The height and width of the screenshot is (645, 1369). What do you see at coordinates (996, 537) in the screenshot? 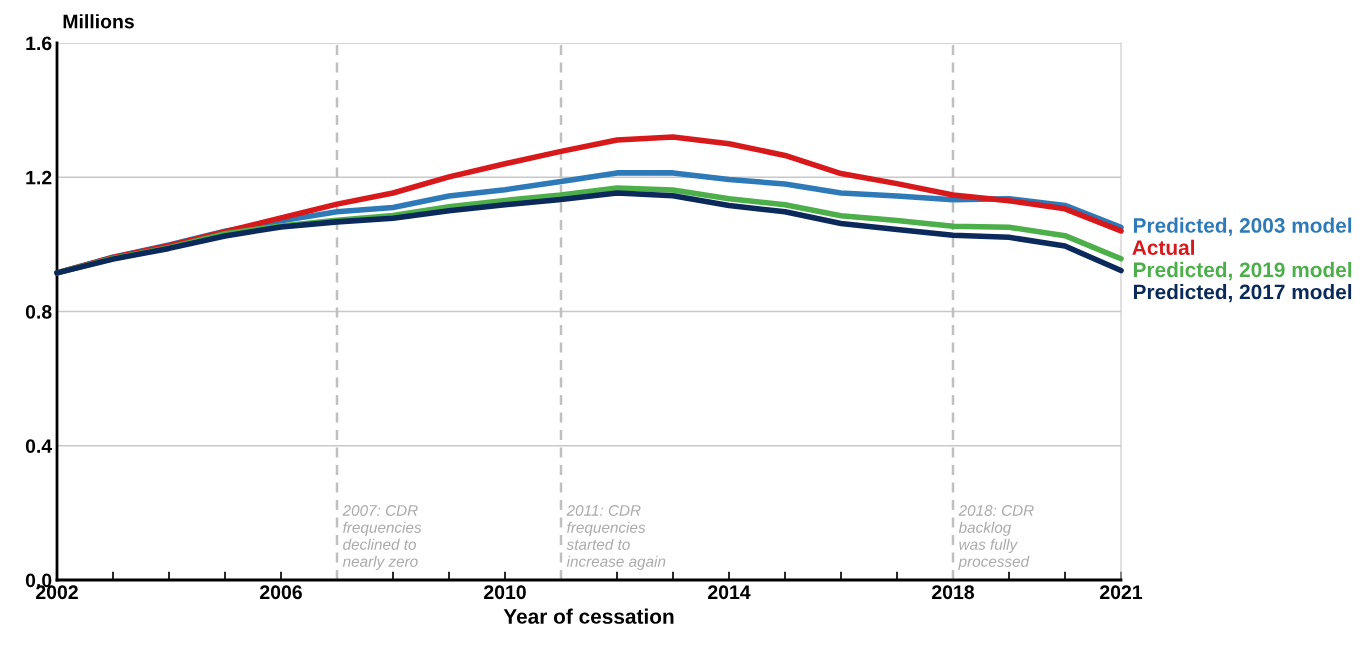
I see `ref-line-label: 2018: CDR backlog was fully processed` at bounding box center [996, 537].